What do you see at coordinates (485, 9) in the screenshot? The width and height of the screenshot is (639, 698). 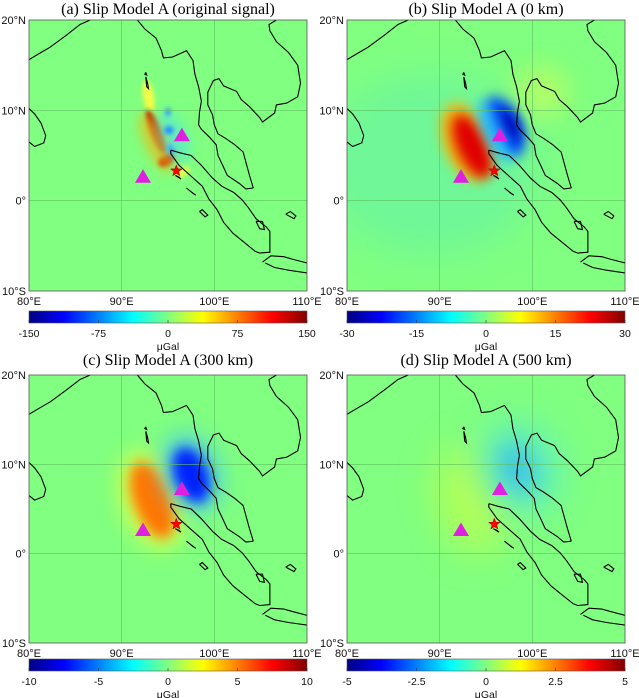 I see `panel-title: (b) Slip Model A (0 km)` at bounding box center [485, 9].